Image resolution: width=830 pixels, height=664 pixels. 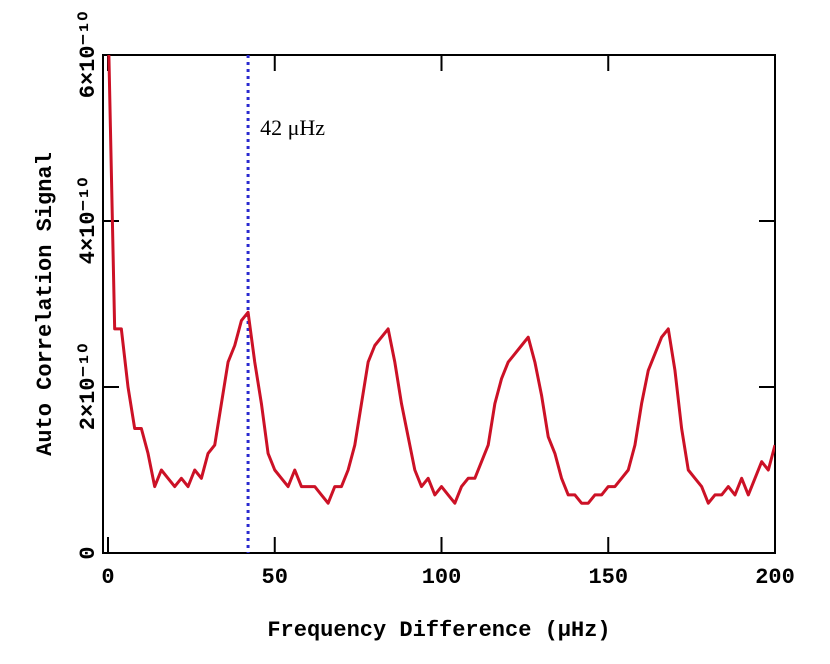 I want to click on y-tick-label: 0, so click(x=88, y=552).